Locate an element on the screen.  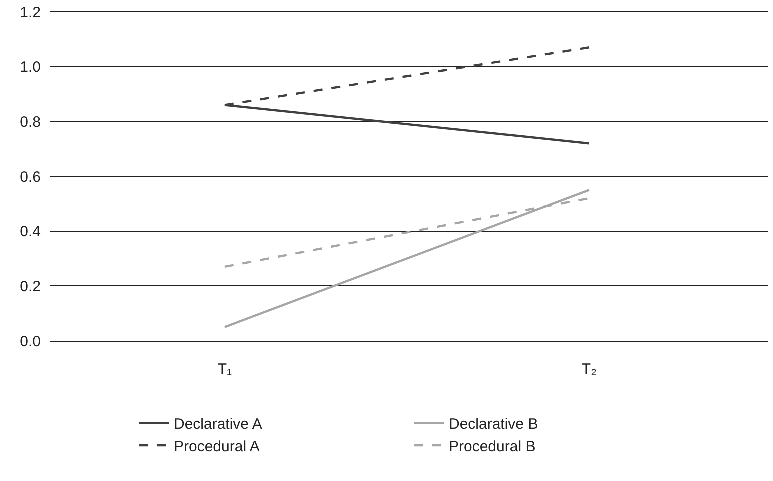
y-tick-label: 0.0 is located at coordinates (30, 341).